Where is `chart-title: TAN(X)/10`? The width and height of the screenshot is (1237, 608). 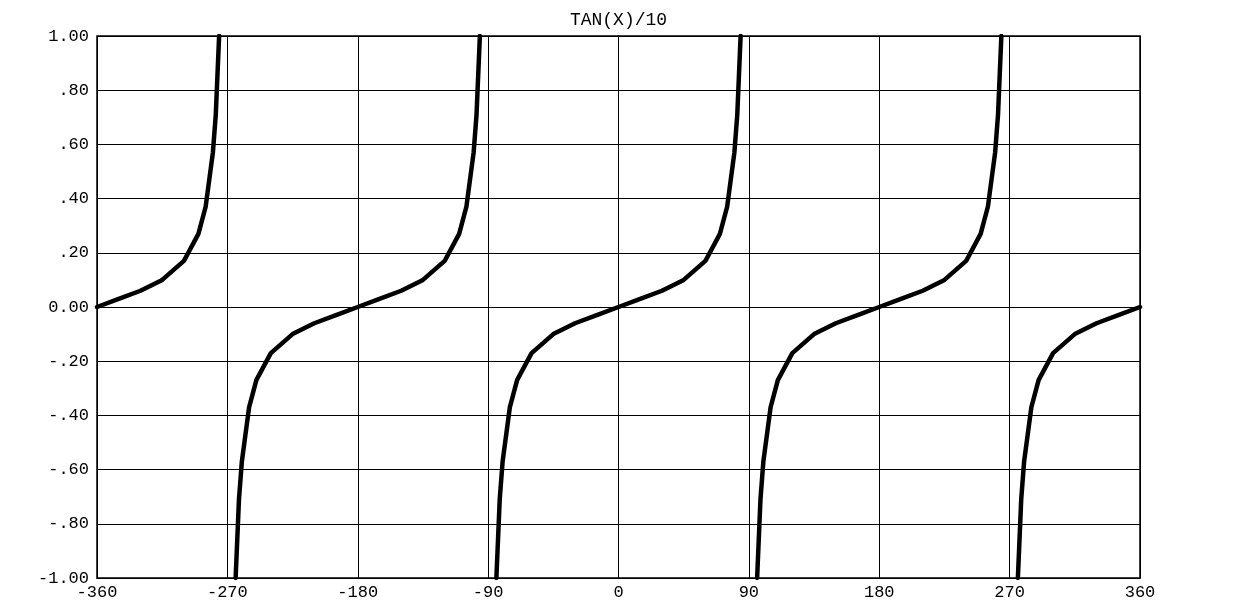
chart-title: TAN(X)/10 is located at coordinates (618, 20).